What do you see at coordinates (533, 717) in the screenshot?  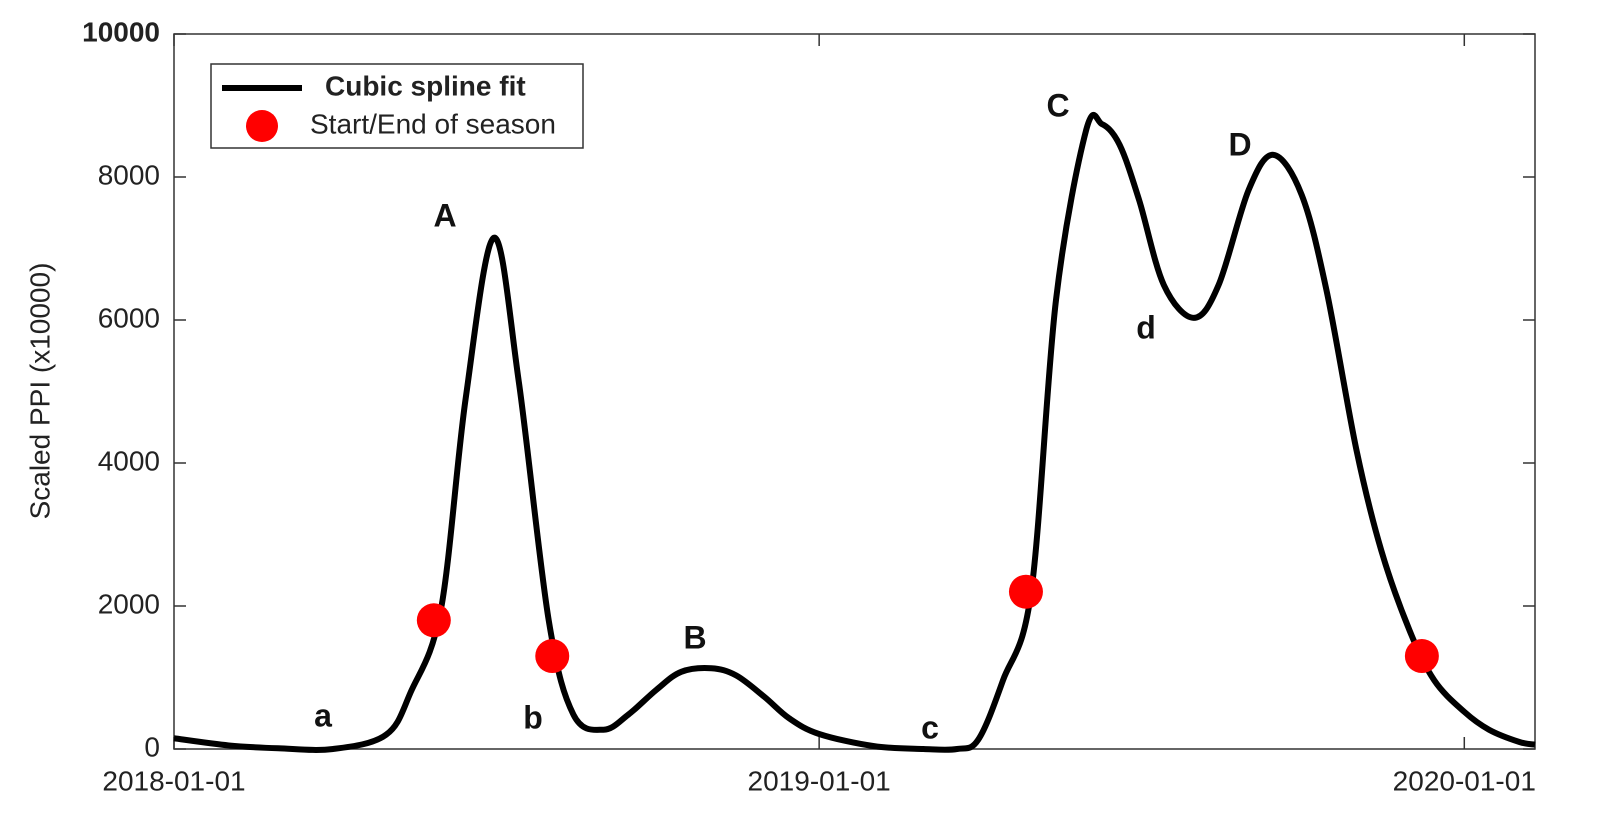 I see `annotation: b` at bounding box center [533, 717].